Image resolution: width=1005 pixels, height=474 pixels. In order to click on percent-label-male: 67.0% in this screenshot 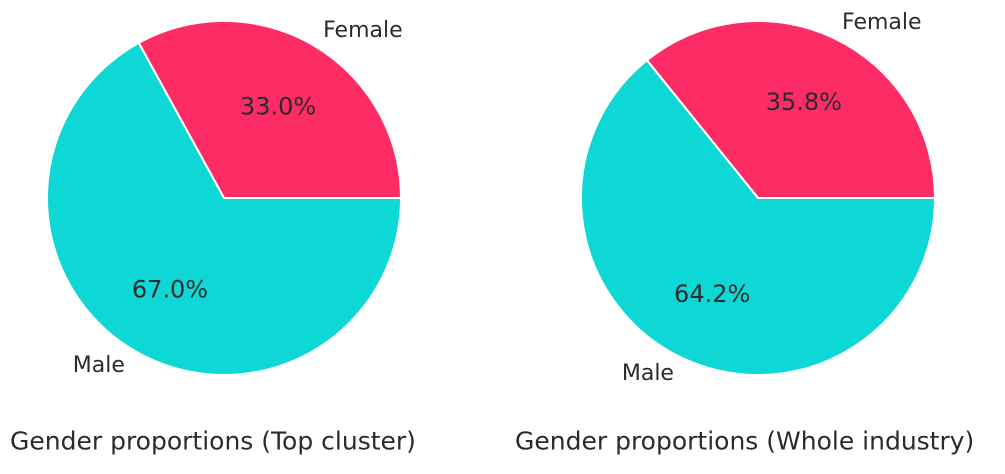, I will do `click(170, 289)`.